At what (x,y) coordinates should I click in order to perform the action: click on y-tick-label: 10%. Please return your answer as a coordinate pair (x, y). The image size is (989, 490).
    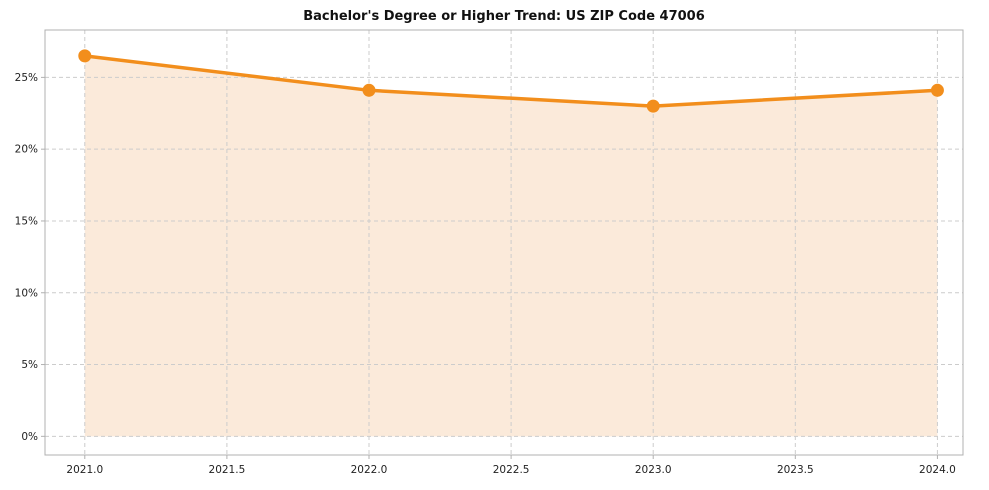
    Looking at the image, I should click on (26, 293).